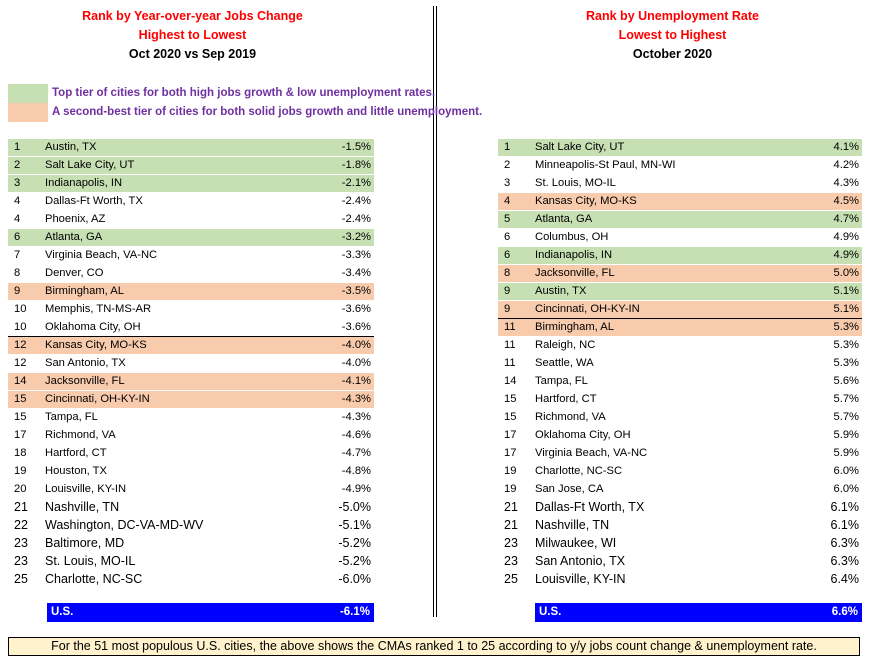 The image size is (870, 664). I want to click on jobs-city-cell: Tampa, FL, so click(71, 417).